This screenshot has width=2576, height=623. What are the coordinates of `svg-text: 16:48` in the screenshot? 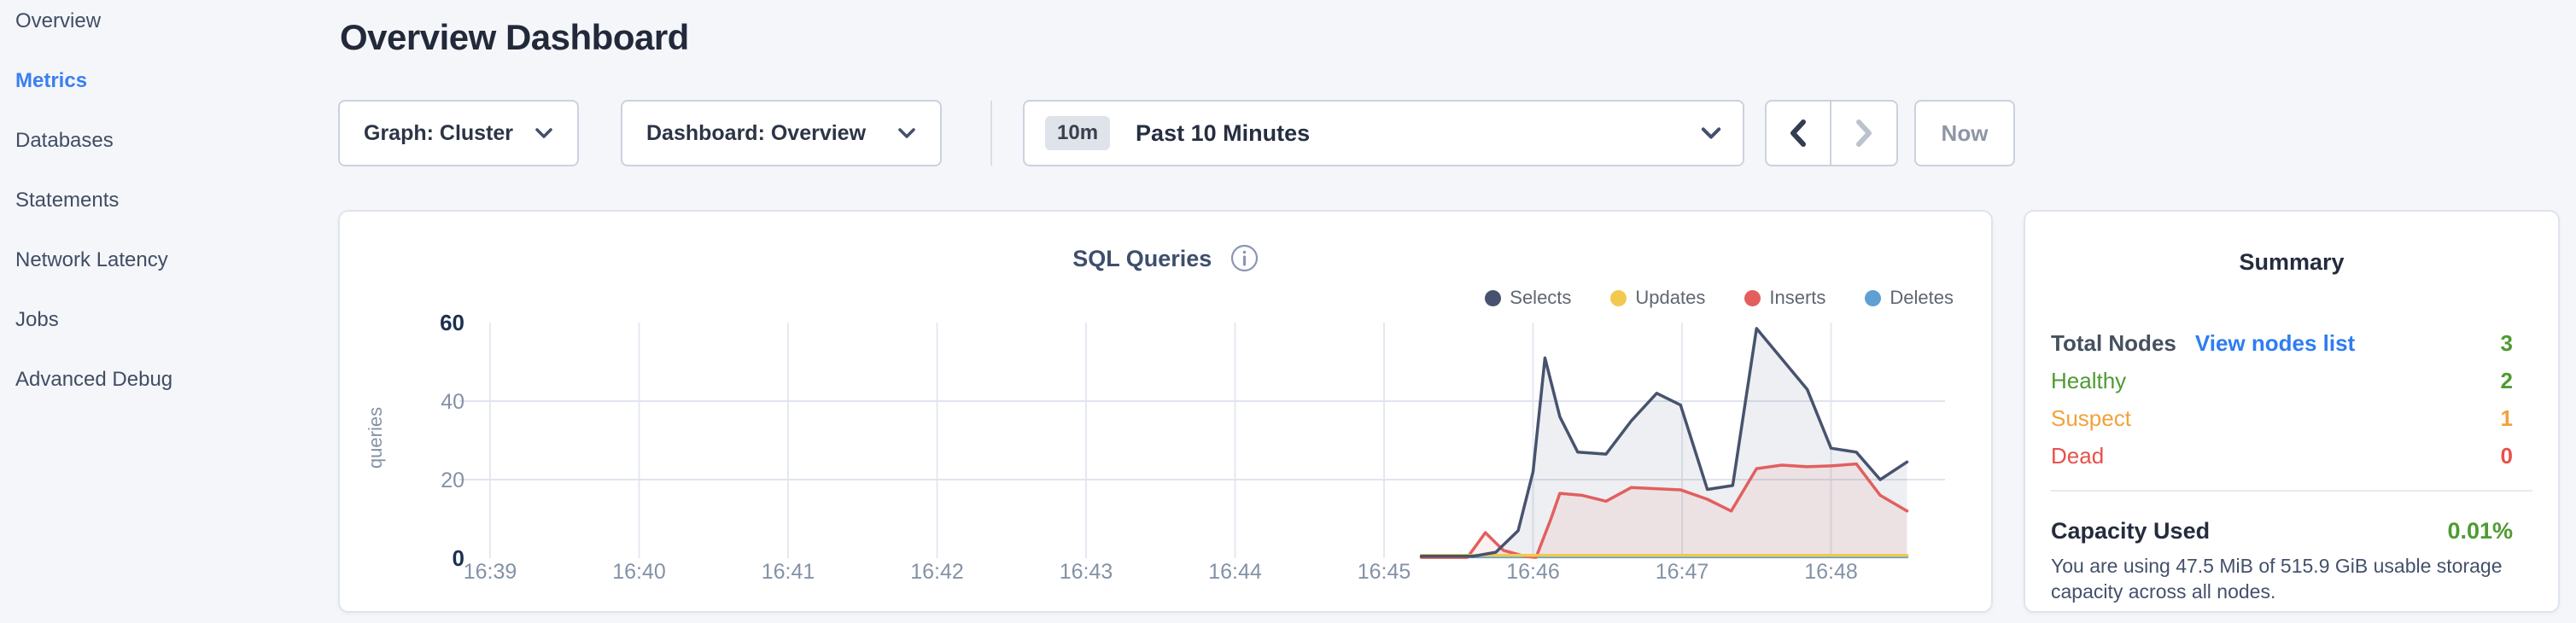 It's located at (1831, 572).